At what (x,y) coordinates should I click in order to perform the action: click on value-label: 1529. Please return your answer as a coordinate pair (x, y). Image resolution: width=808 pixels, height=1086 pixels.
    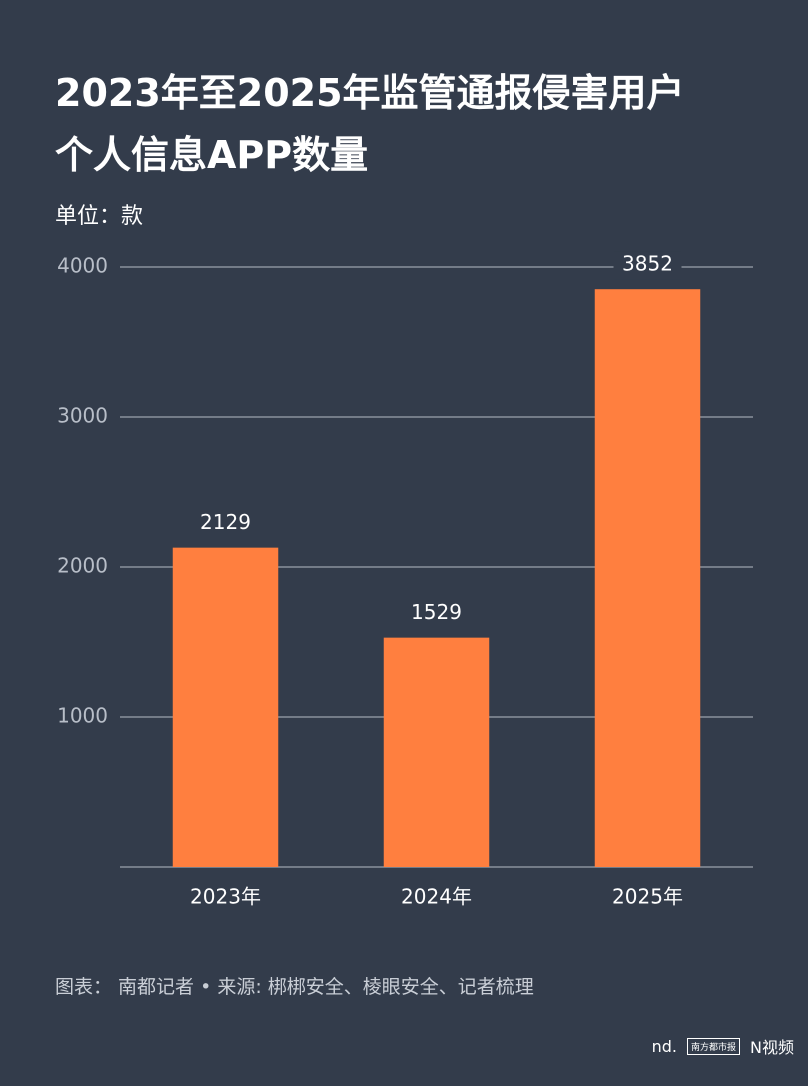
    Looking at the image, I should click on (436, 612).